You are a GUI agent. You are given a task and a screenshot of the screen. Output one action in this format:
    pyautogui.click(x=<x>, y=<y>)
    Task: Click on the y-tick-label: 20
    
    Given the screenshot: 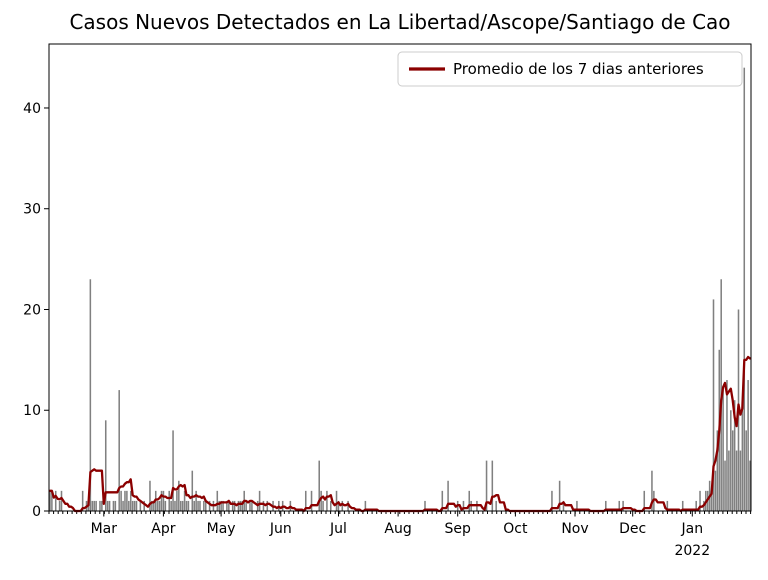 What is the action you would take?
    pyautogui.click(x=32, y=310)
    